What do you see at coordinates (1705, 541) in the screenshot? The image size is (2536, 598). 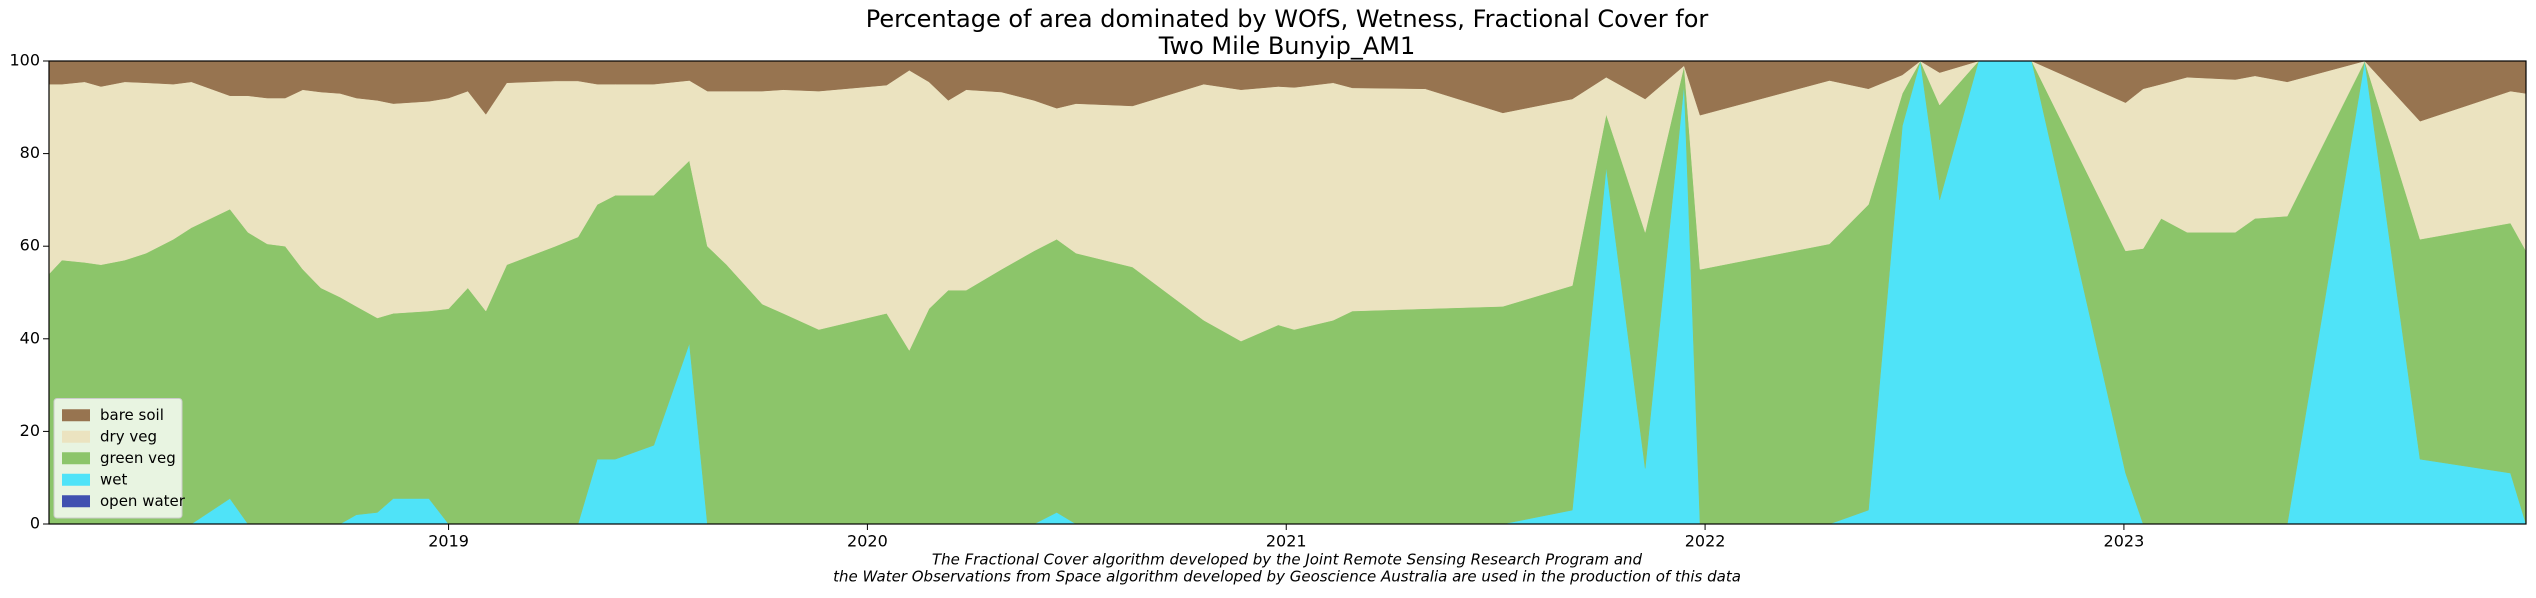 I see `x-tick-label: 2022` at bounding box center [1705, 541].